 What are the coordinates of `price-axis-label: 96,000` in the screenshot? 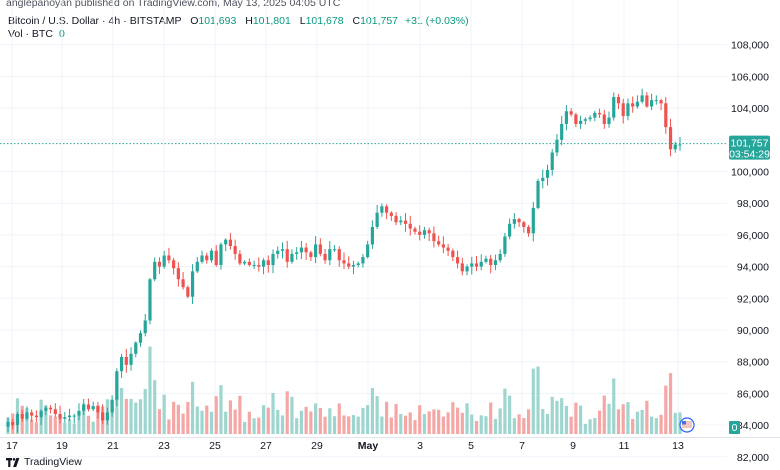 It's located at (753, 236).